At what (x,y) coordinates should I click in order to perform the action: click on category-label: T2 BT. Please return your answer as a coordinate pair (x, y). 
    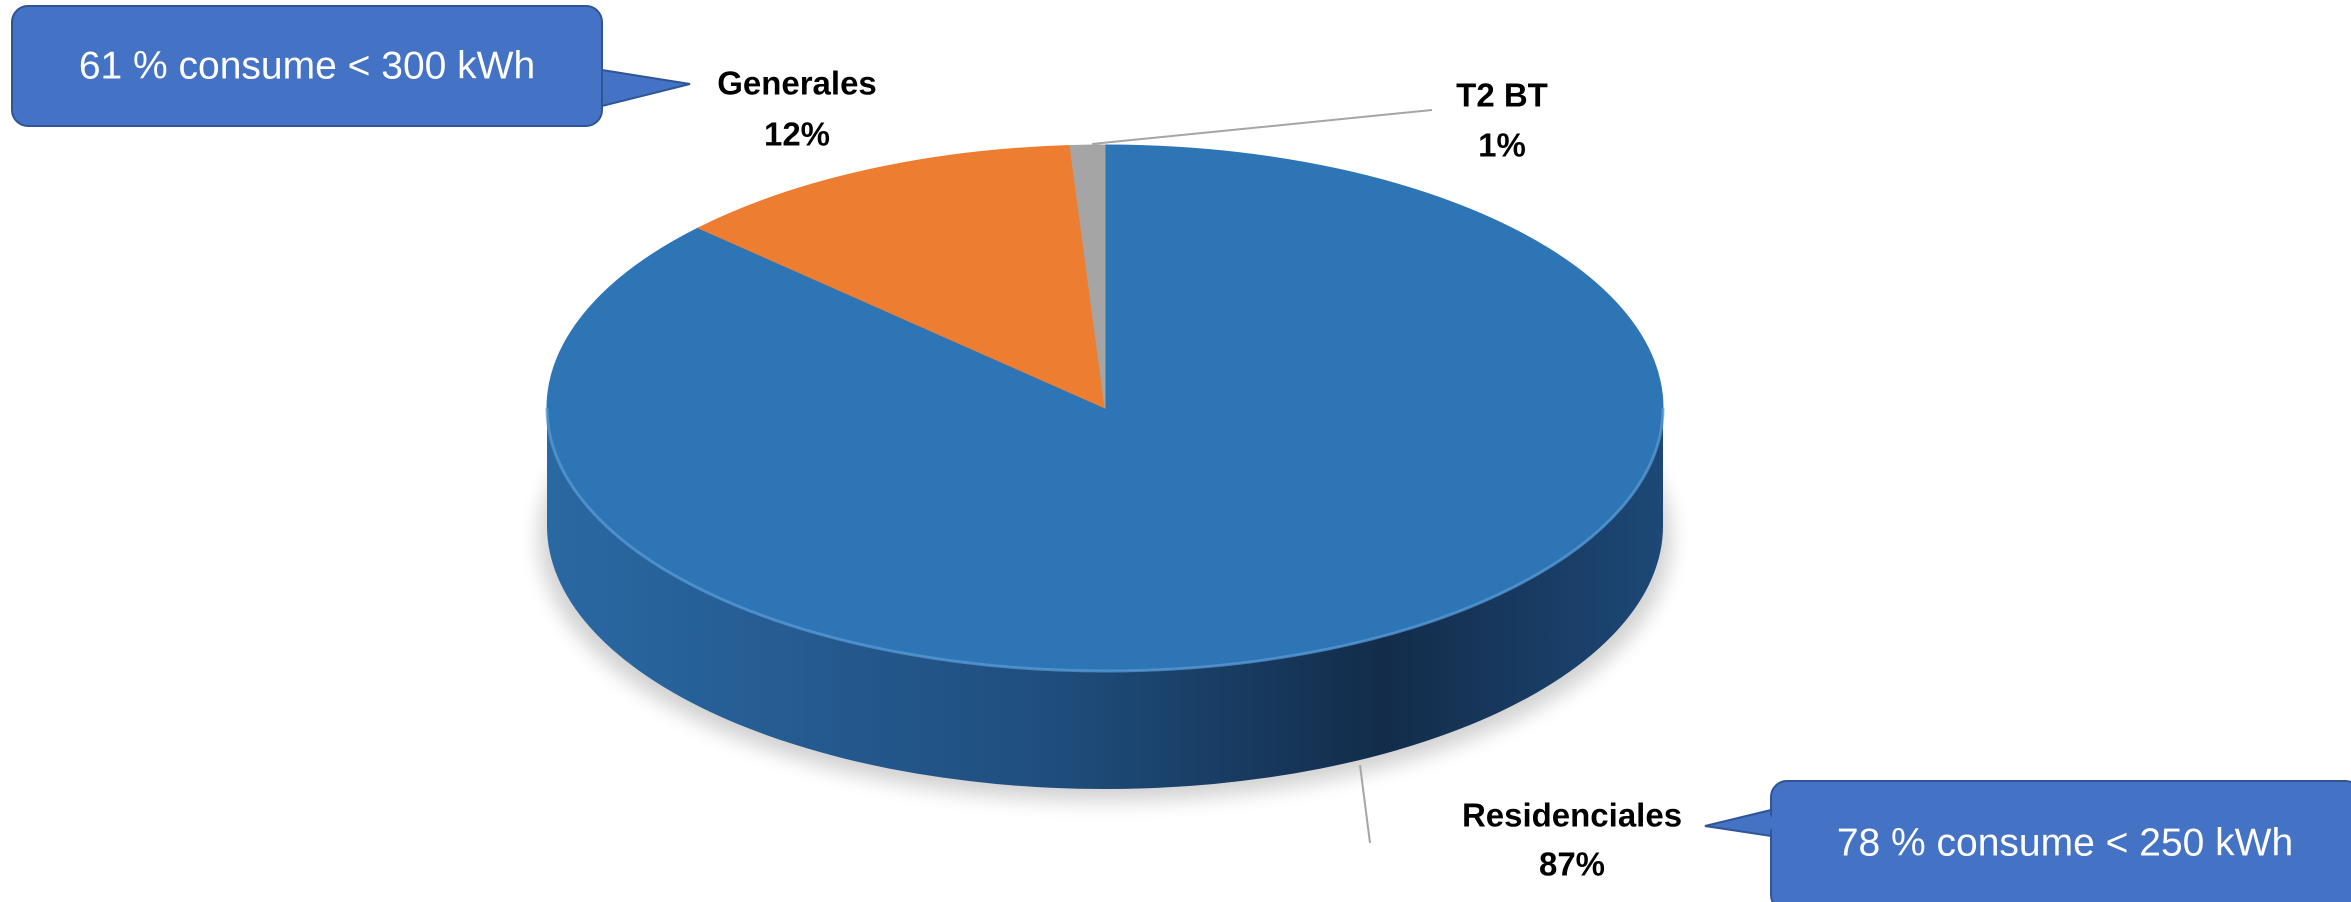
    Looking at the image, I should click on (1502, 95).